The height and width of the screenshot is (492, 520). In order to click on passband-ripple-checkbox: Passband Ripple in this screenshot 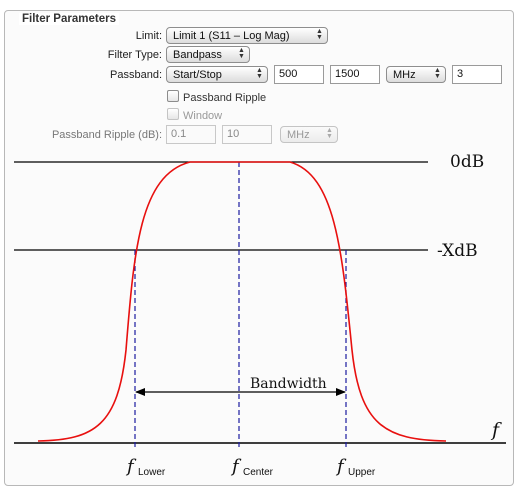, I will do `click(216, 97)`.